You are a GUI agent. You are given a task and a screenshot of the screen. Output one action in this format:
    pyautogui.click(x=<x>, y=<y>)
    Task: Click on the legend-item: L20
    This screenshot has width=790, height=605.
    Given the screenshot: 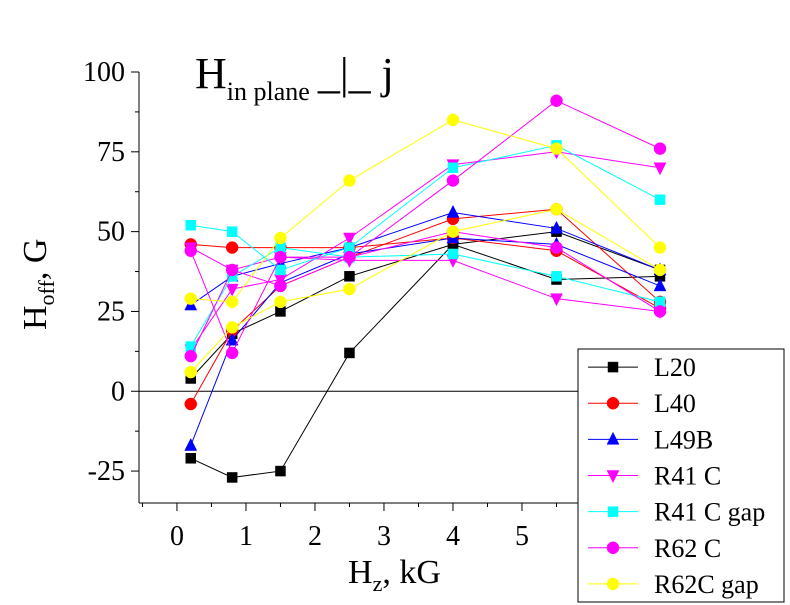 What is the action you would take?
    pyautogui.click(x=642, y=367)
    